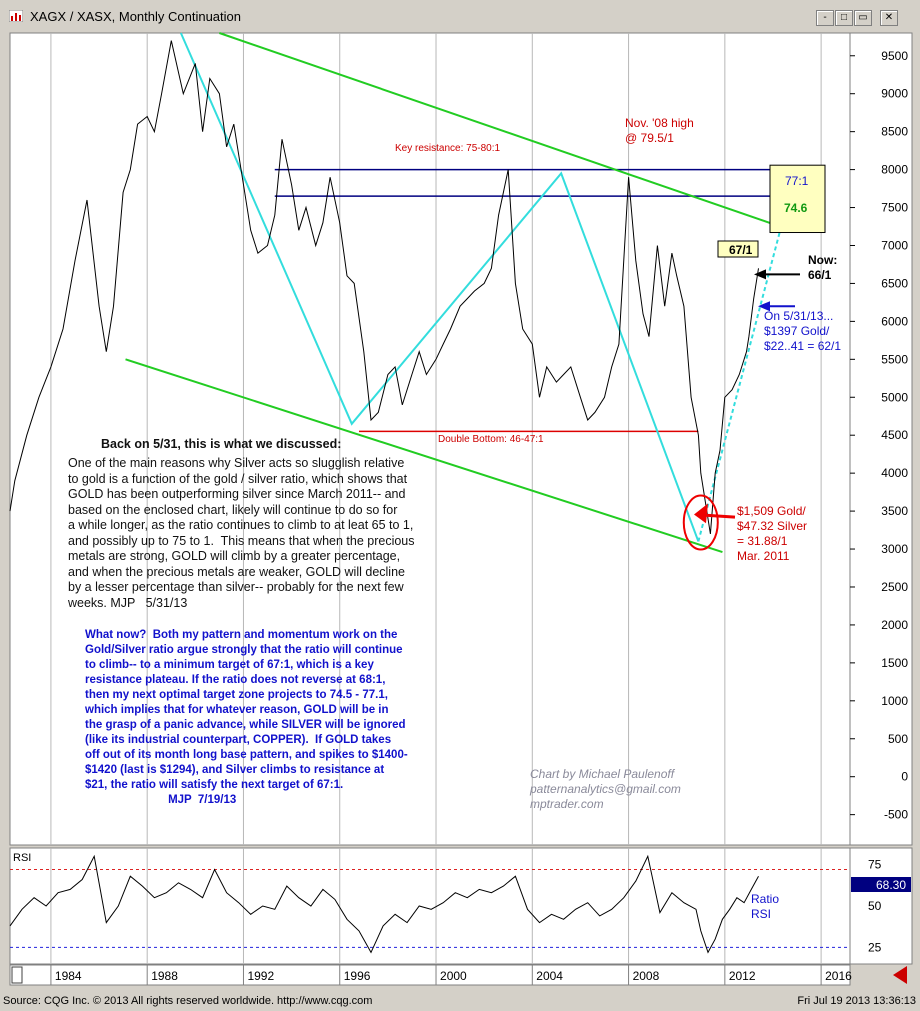 Image resolution: width=920 pixels, height=1011 pixels. What do you see at coordinates (894, 511) in the screenshot?
I see `y-tick-label: 3500` at bounding box center [894, 511].